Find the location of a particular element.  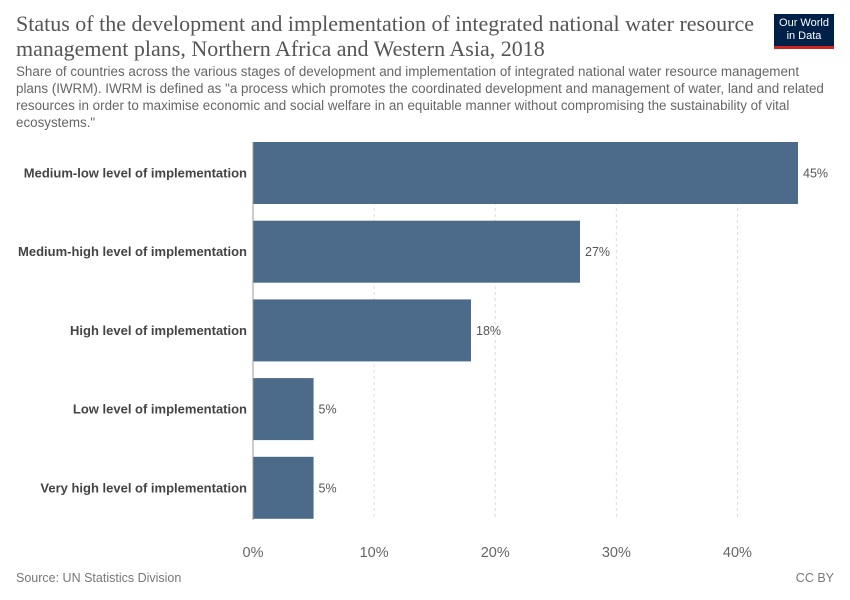

x-tick-label: 20% is located at coordinates (495, 553).